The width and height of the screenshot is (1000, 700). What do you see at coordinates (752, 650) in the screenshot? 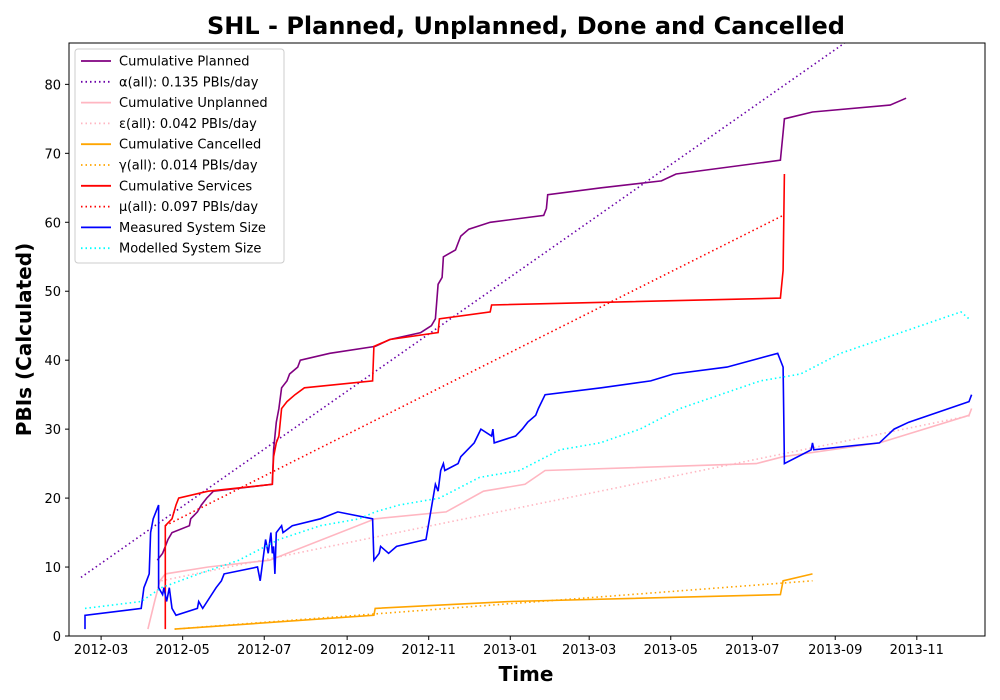
I see `x-tick-label: 2013-07` at bounding box center [752, 650].